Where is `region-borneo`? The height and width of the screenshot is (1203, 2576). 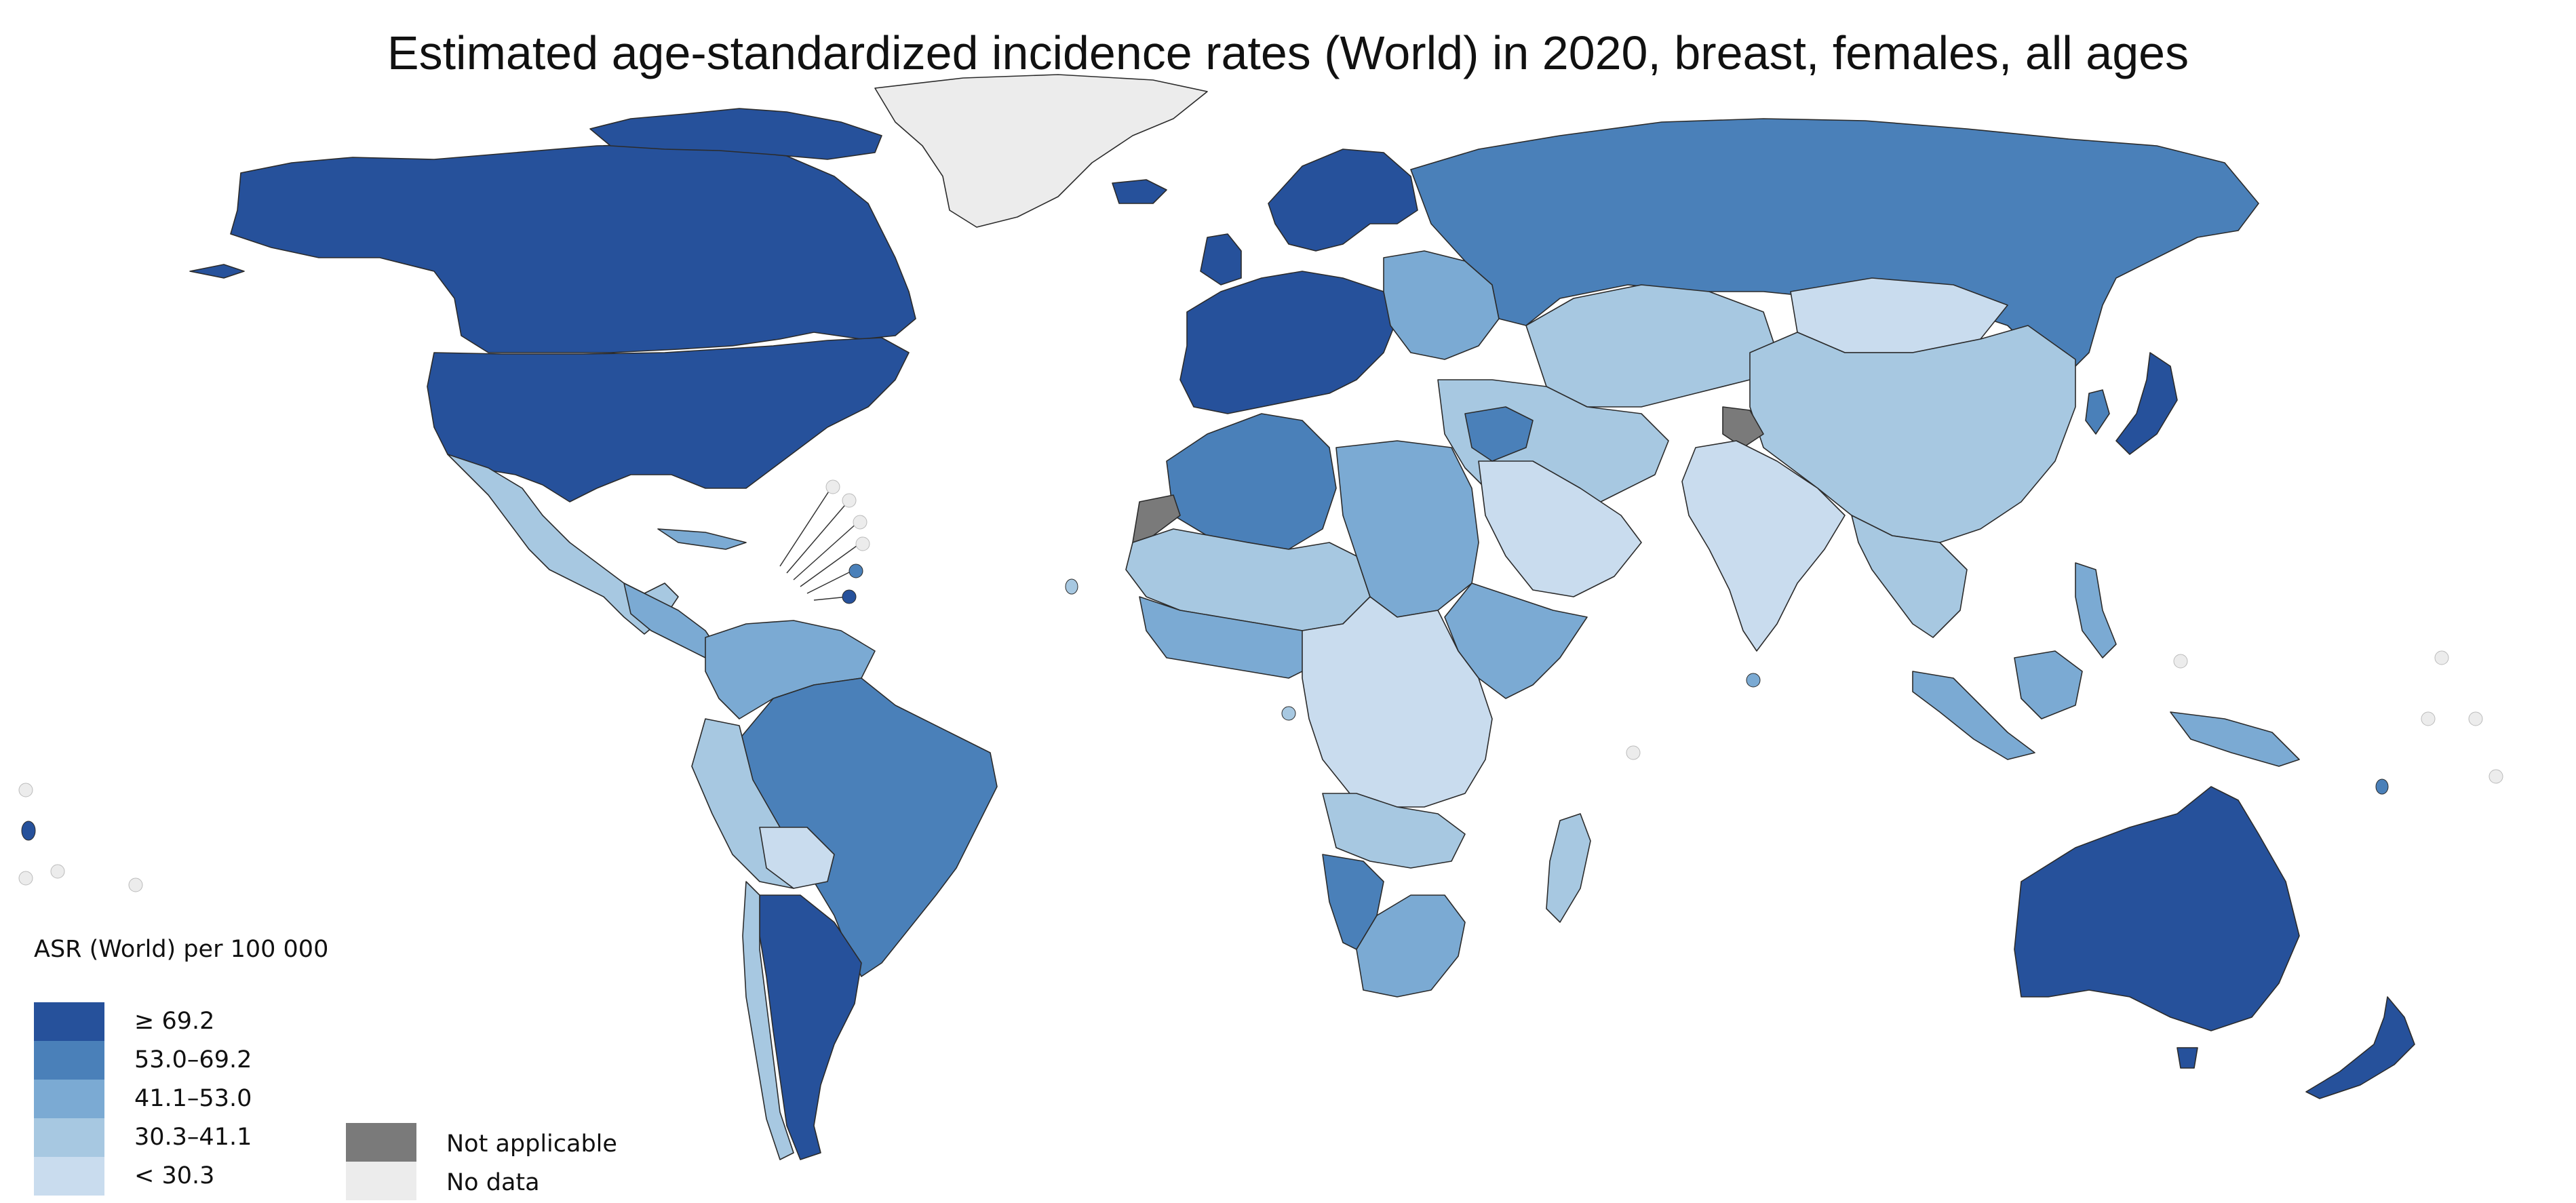 region-borneo is located at coordinates (2048, 684).